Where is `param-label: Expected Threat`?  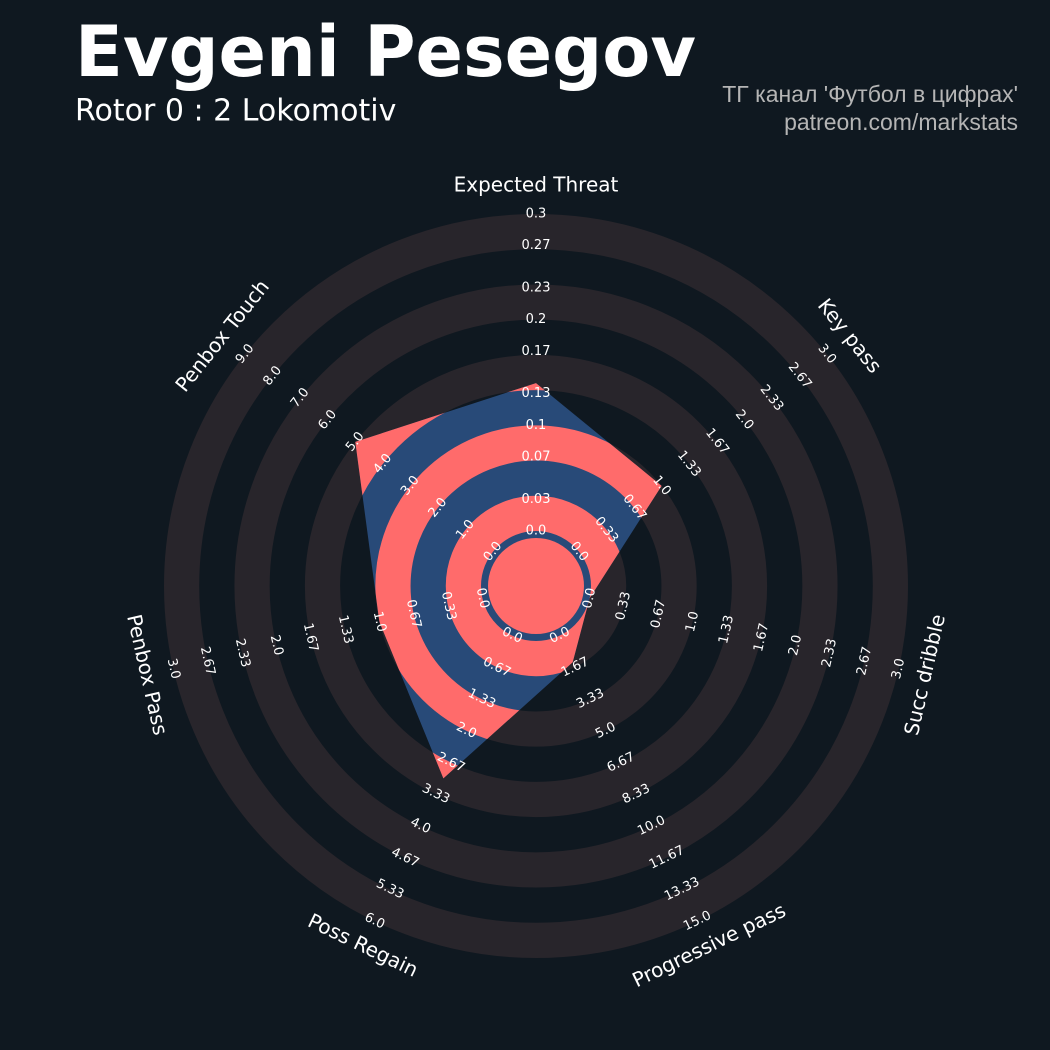
param-label: Expected Threat is located at coordinates (536, 185).